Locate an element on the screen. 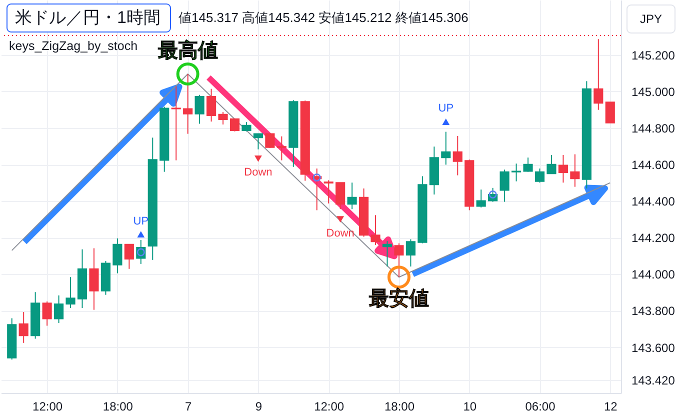 This screenshot has width=680, height=420. x-tick-label: 7 is located at coordinates (188, 407).